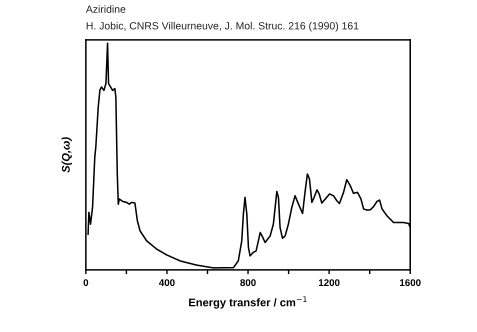  I want to click on x-tick-label: 0, so click(86, 282).